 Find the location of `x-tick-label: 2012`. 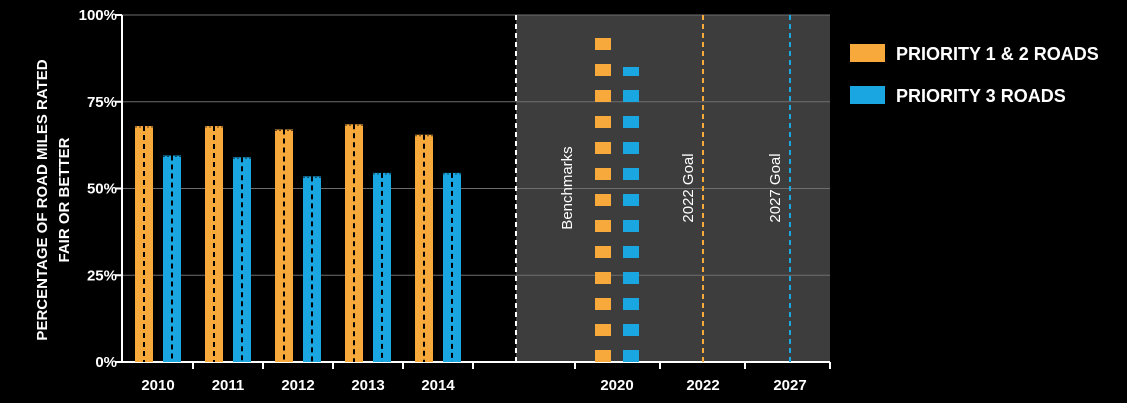

x-tick-label: 2012 is located at coordinates (297, 385).